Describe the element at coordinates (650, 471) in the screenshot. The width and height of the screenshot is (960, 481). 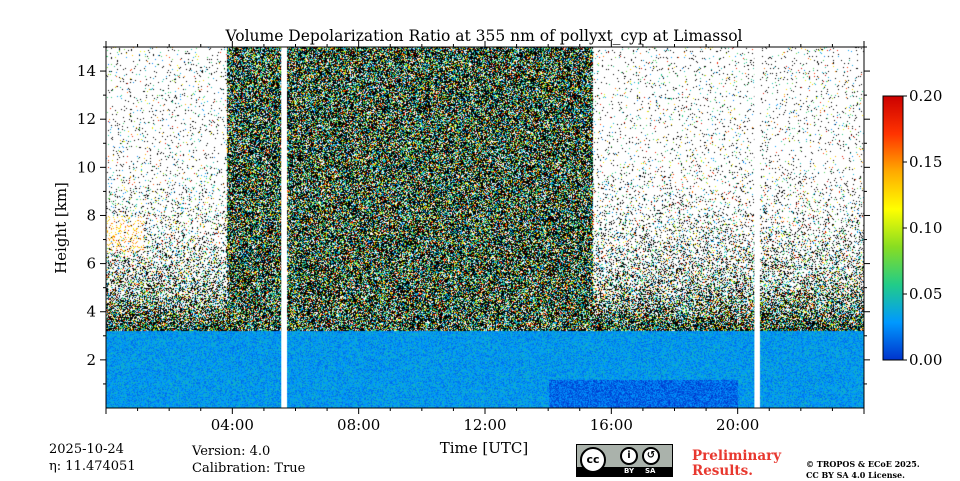
I see `badge-sa-label: SA` at that location.